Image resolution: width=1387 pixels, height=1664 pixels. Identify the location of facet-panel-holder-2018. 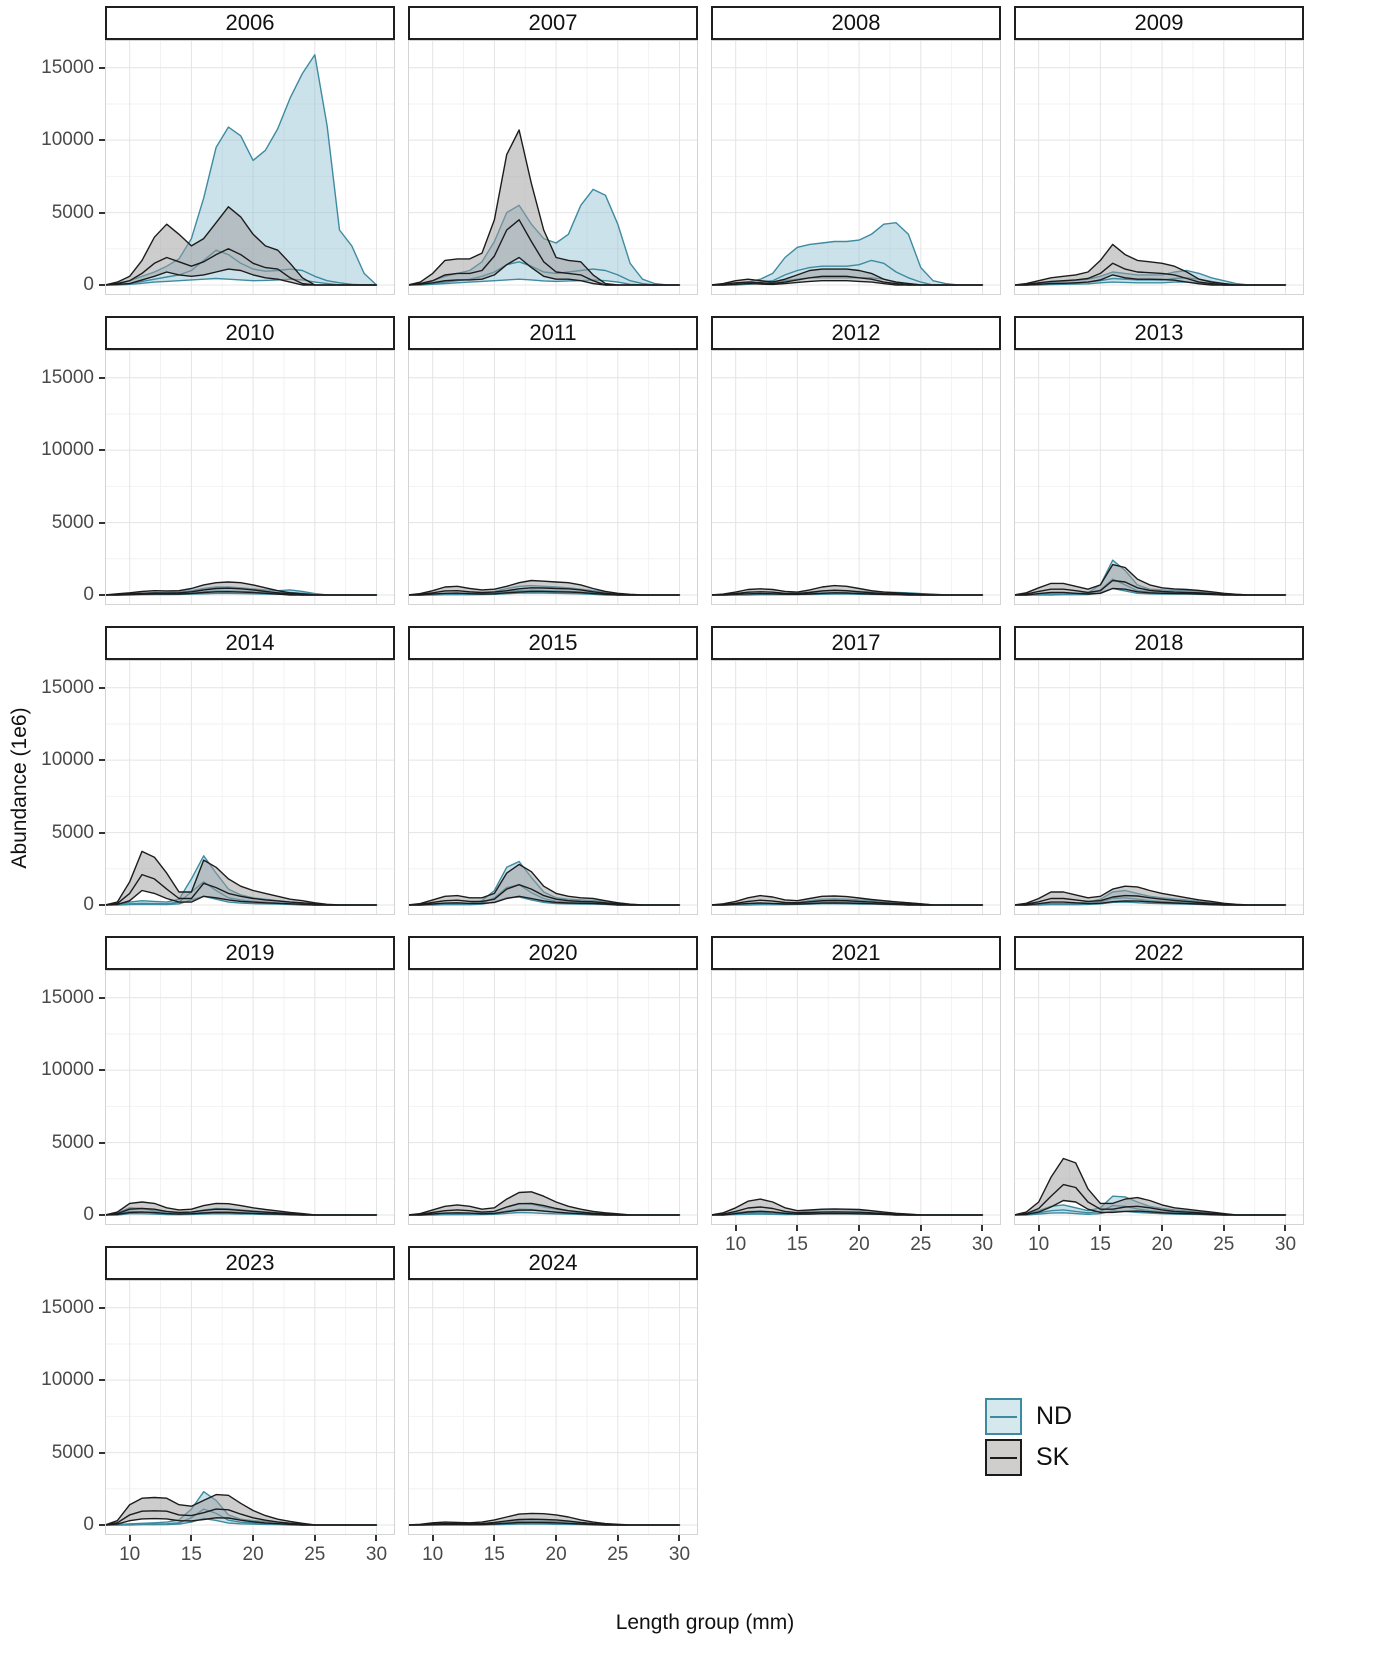
(1158, 787).